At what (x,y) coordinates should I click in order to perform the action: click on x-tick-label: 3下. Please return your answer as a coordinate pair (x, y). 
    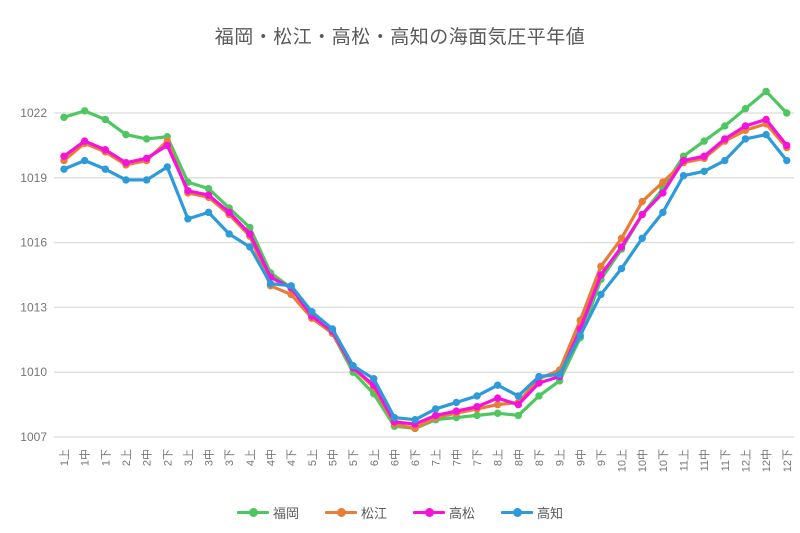
    Looking at the image, I should click on (230, 457).